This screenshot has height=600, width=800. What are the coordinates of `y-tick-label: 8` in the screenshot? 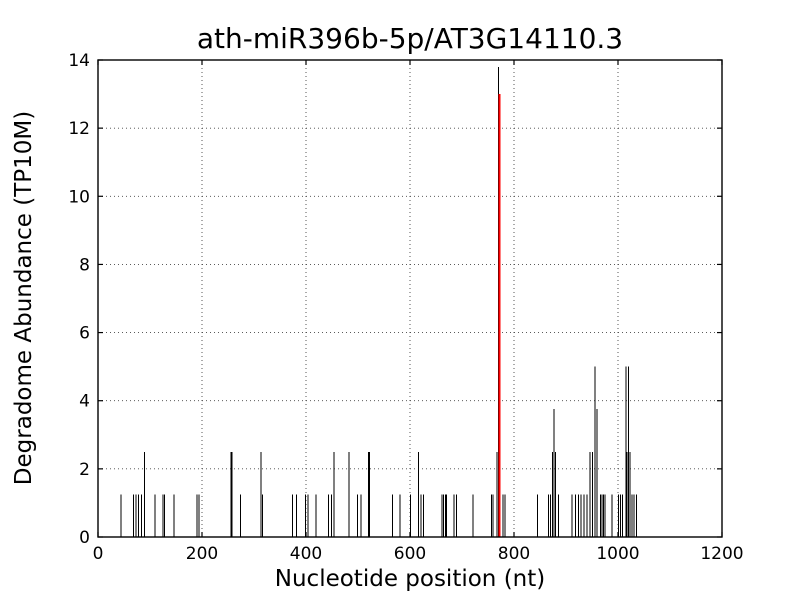 It's located at (84, 265).